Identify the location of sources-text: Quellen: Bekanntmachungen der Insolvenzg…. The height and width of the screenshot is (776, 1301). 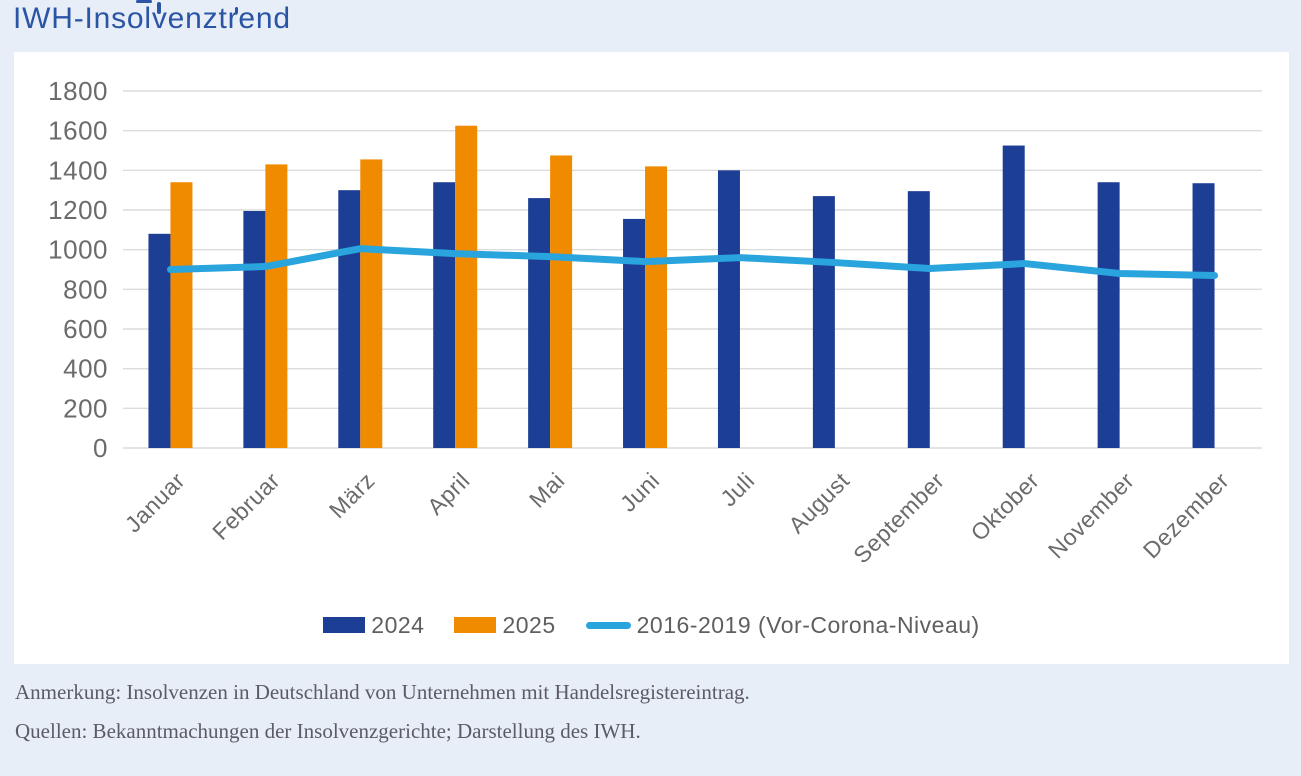
(328, 731).